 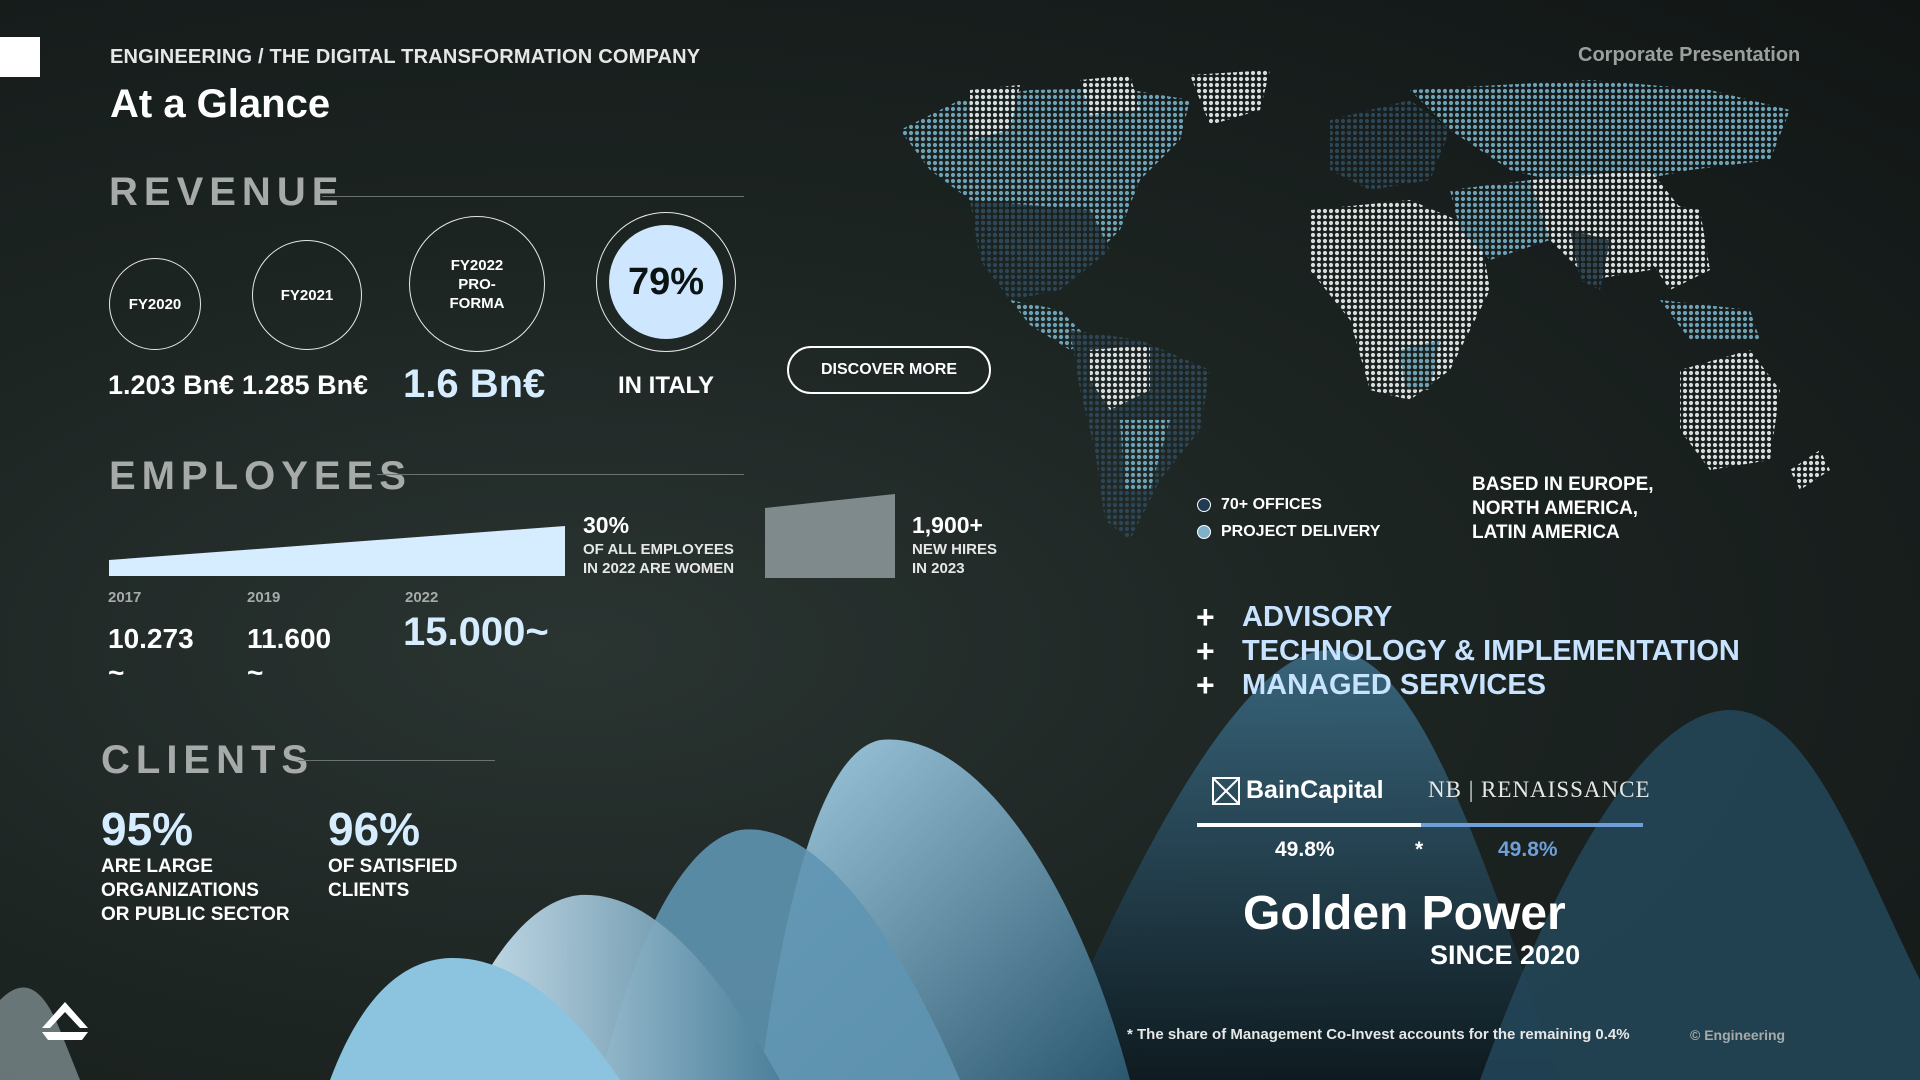 What do you see at coordinates (1371, 684) in the screenshot?
I see `service-item-managed: + MANAGED SERVICES` at bounding box center [1371, 684].